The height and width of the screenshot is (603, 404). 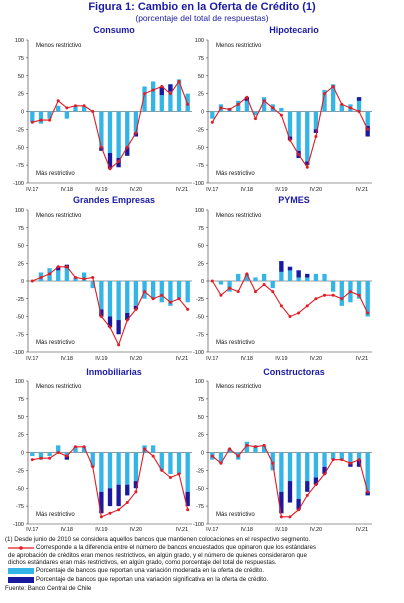 I want to click on chart-title: Constructoras, so click(x=294, y=372).